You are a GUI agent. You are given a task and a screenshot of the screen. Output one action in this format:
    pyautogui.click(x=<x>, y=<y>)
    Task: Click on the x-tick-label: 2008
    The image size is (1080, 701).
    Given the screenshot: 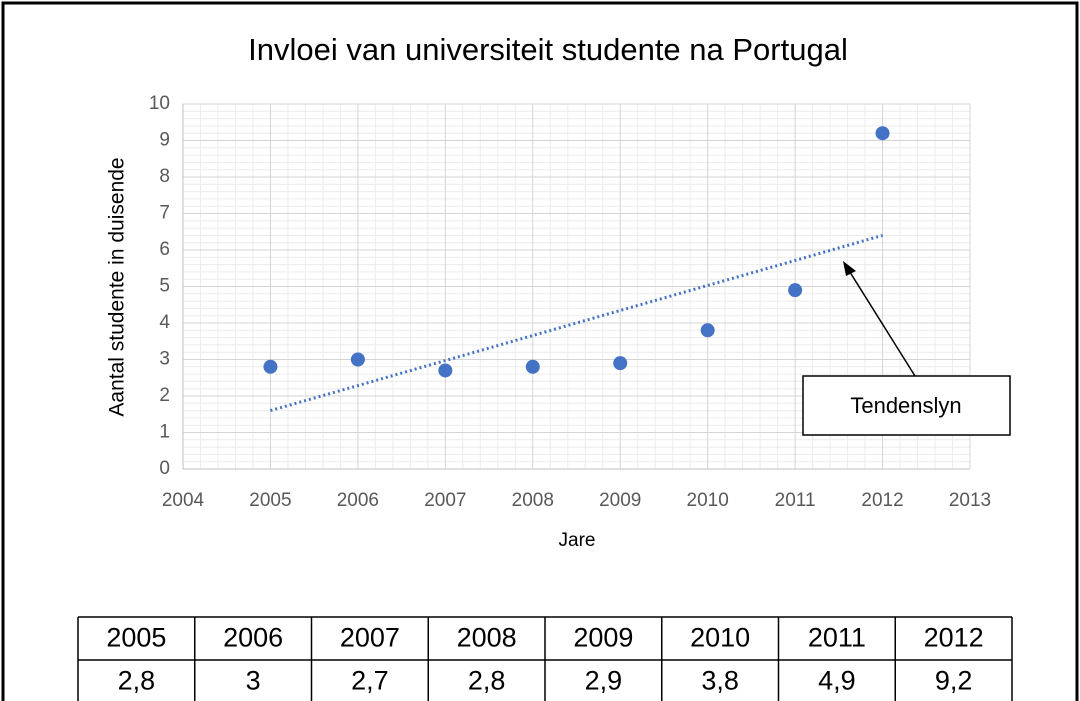 What is the action you would take?
    pyautogui.click(x=533, y=500)
    